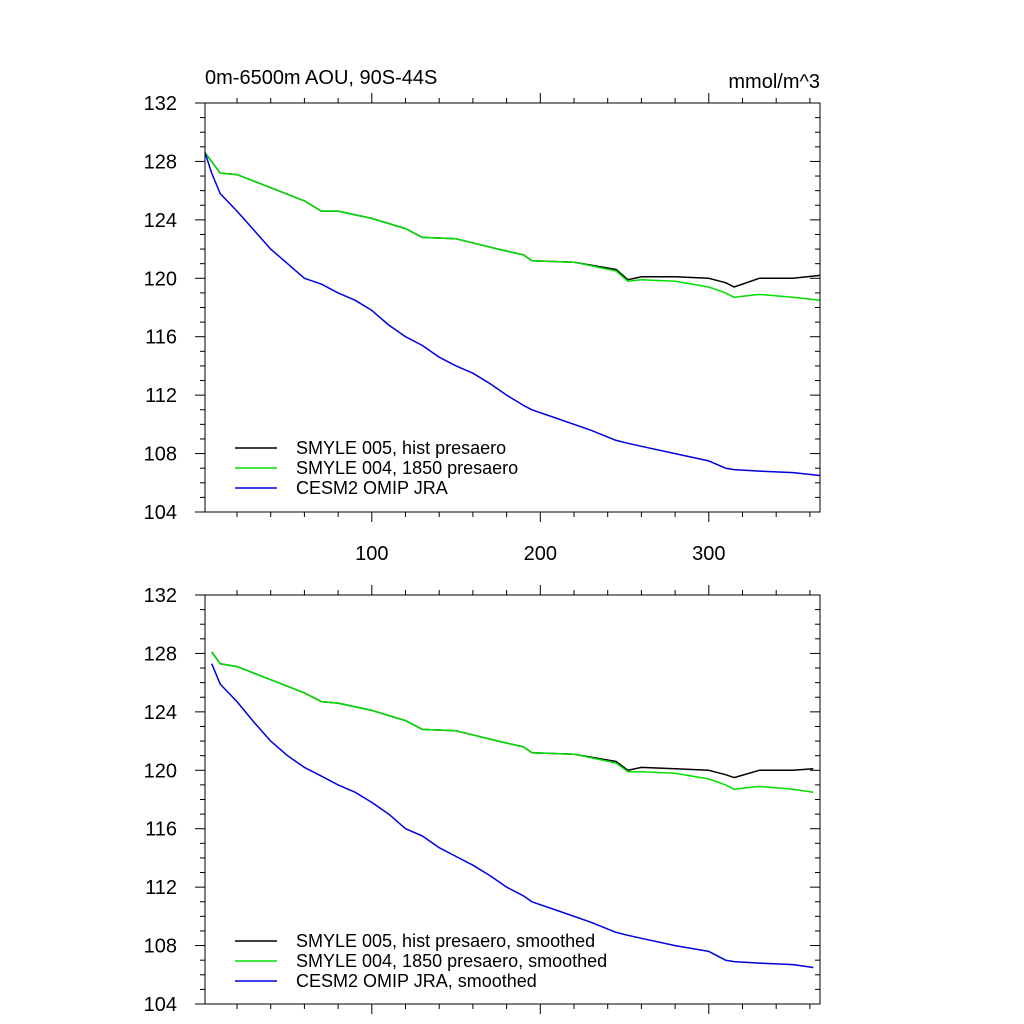 The width and height of the screenshot is (1024, 1024). I want to click on legend-label-0: SMYLE 005, hist presaero, smoothed, so click(445, 941).